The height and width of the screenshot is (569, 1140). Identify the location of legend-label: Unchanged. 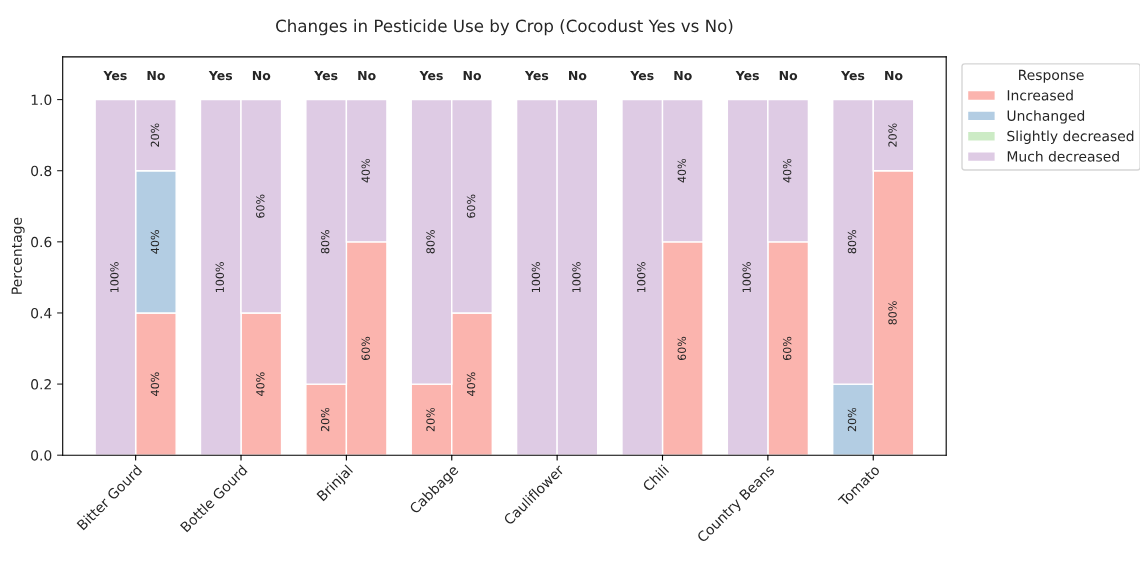
(1046, 117).